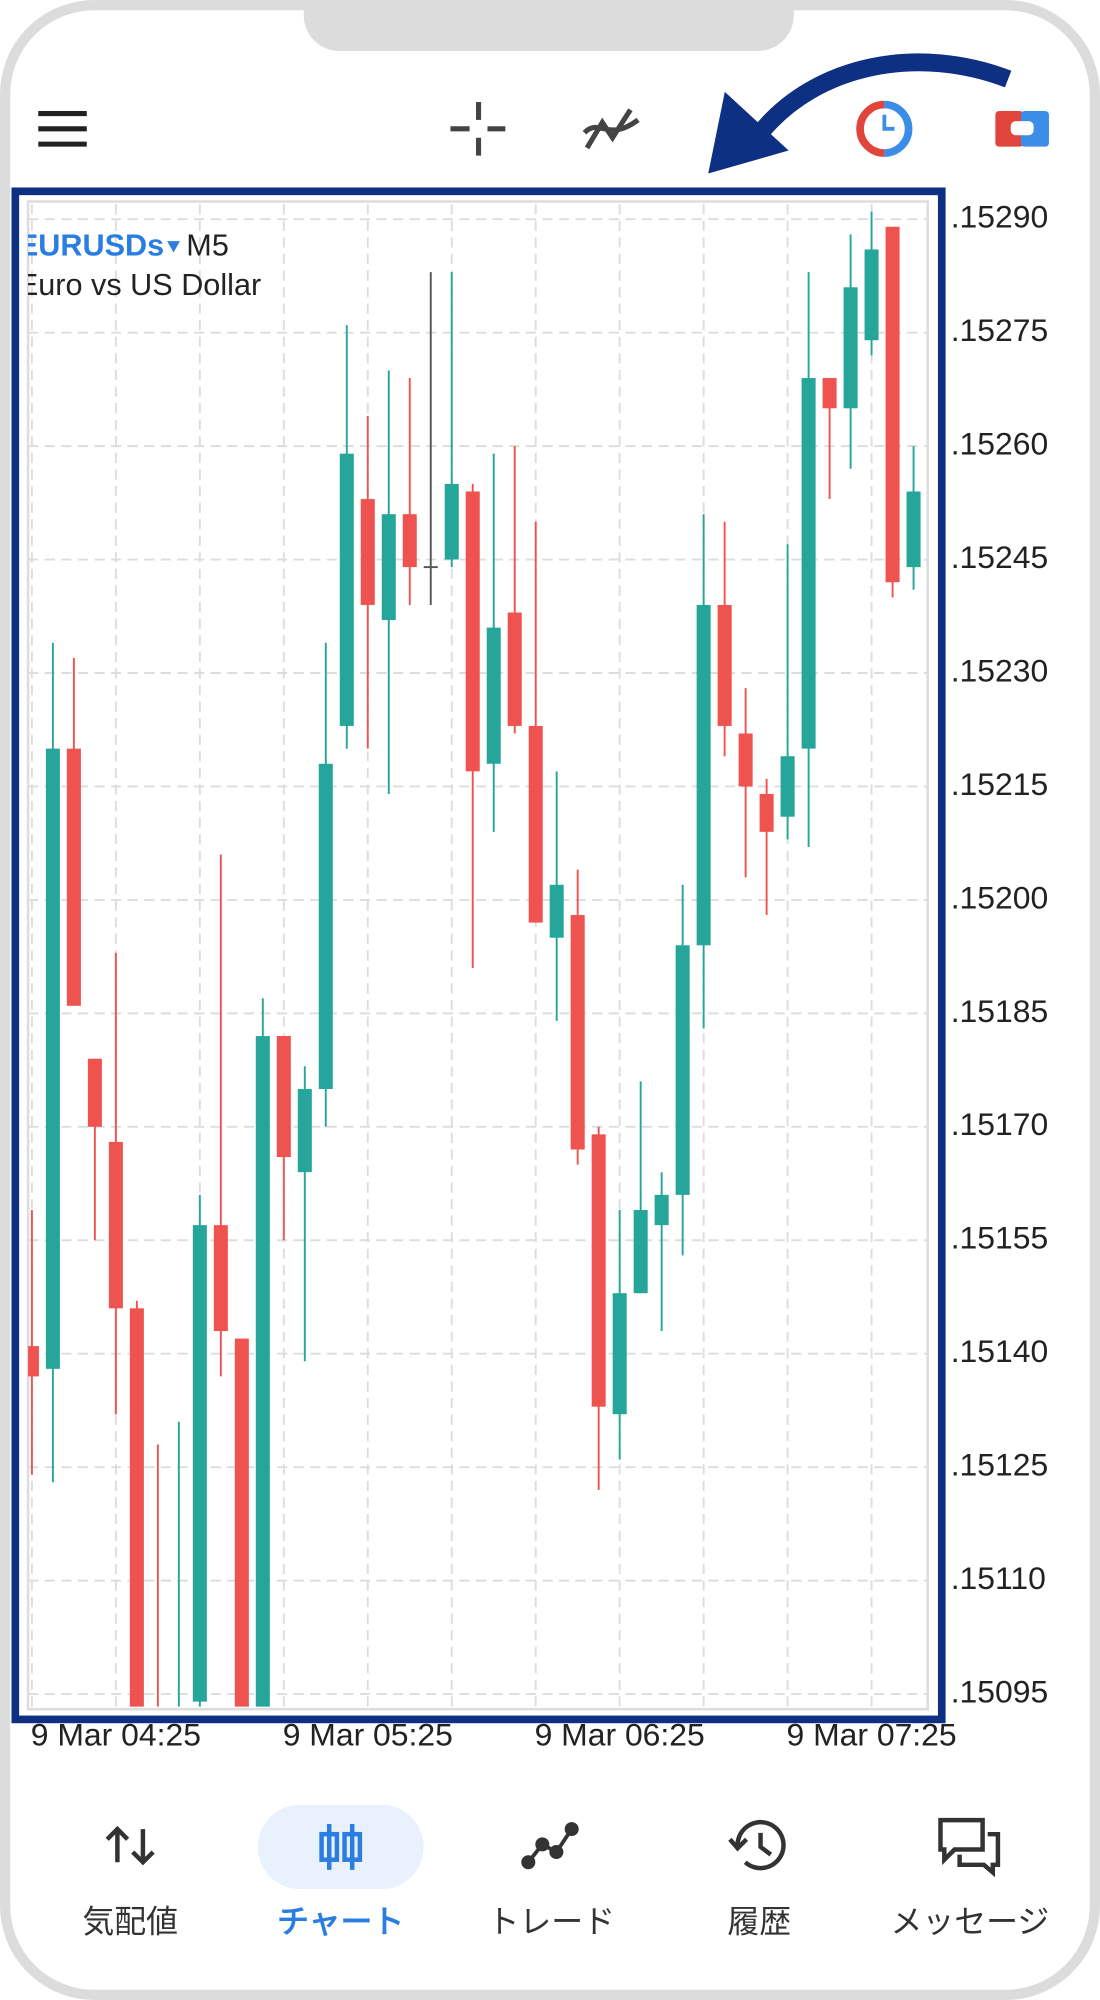  I want to click on nav-label: メッセージ, so click(969, 1921).